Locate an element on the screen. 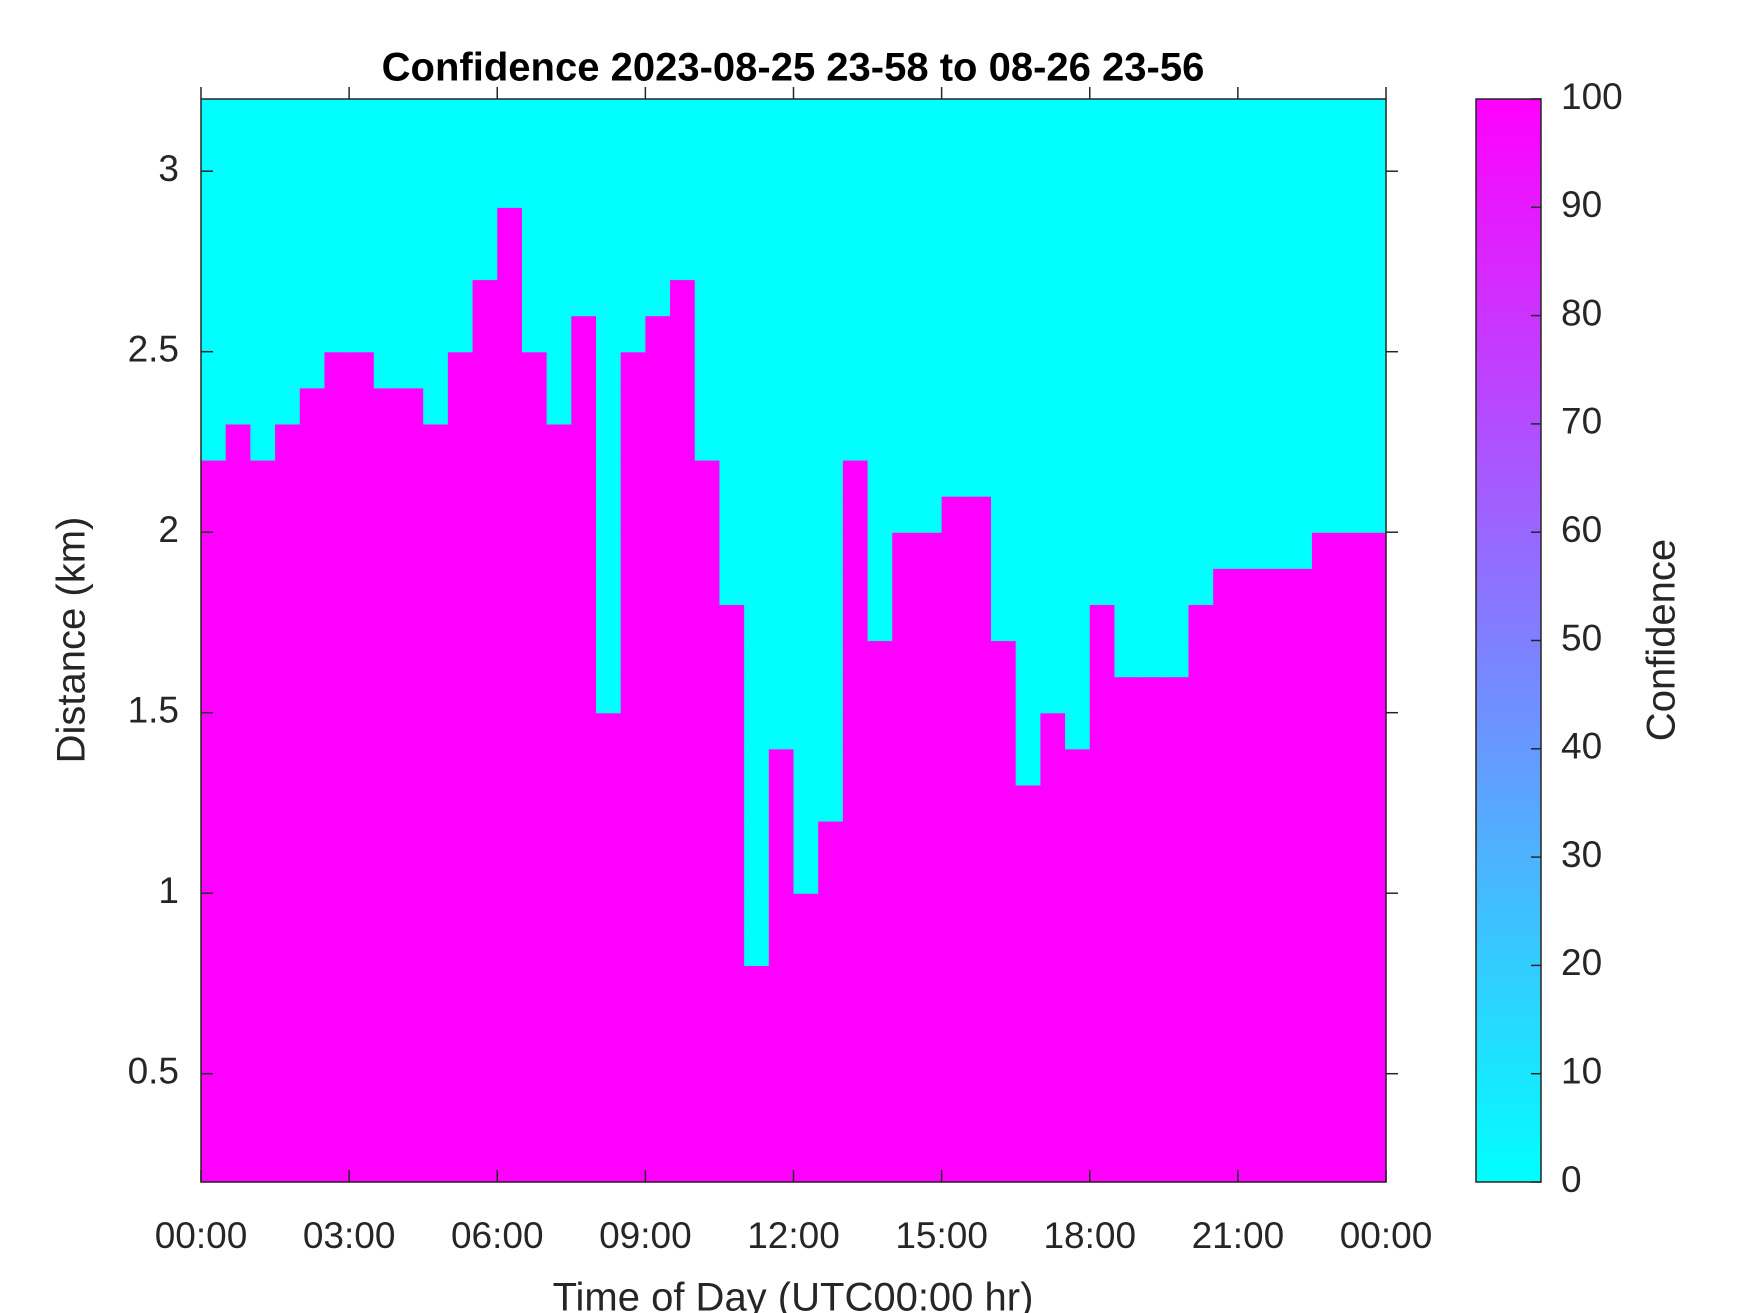  x-tick-label: 09:00 is located at coordinates (645, 1235).